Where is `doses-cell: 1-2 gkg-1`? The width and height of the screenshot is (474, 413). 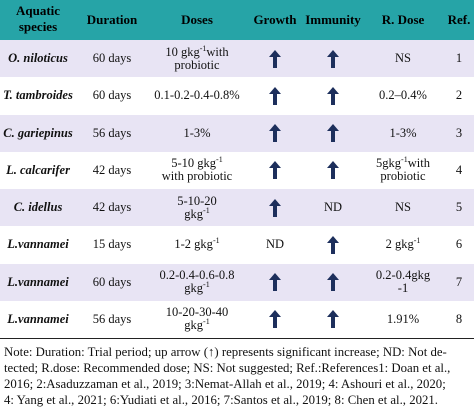
doses-cell: 1-2 gkg-1 is located at coordinates (197, 244).